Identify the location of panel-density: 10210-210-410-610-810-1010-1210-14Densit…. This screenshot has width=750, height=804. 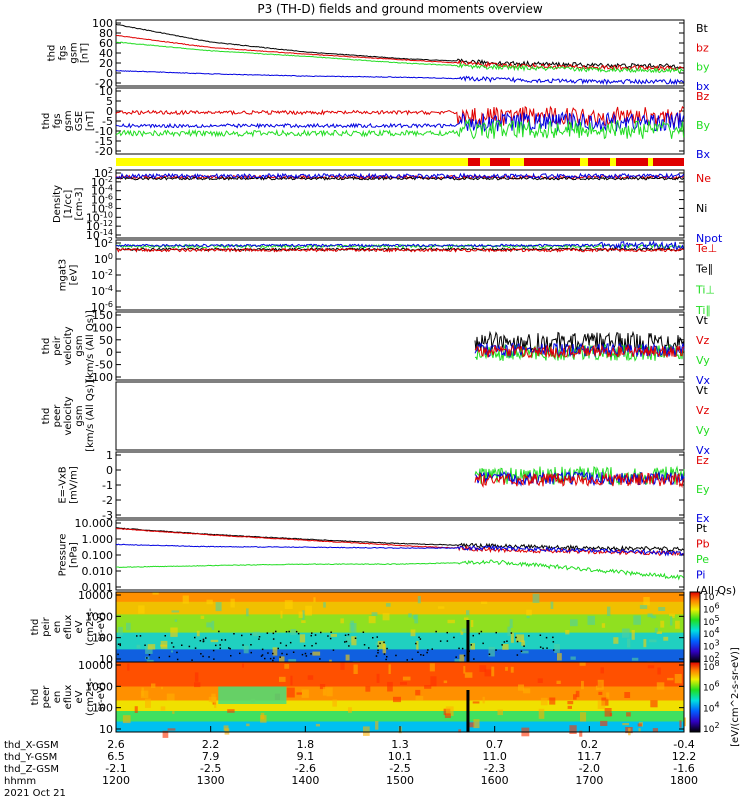
(387, 205).